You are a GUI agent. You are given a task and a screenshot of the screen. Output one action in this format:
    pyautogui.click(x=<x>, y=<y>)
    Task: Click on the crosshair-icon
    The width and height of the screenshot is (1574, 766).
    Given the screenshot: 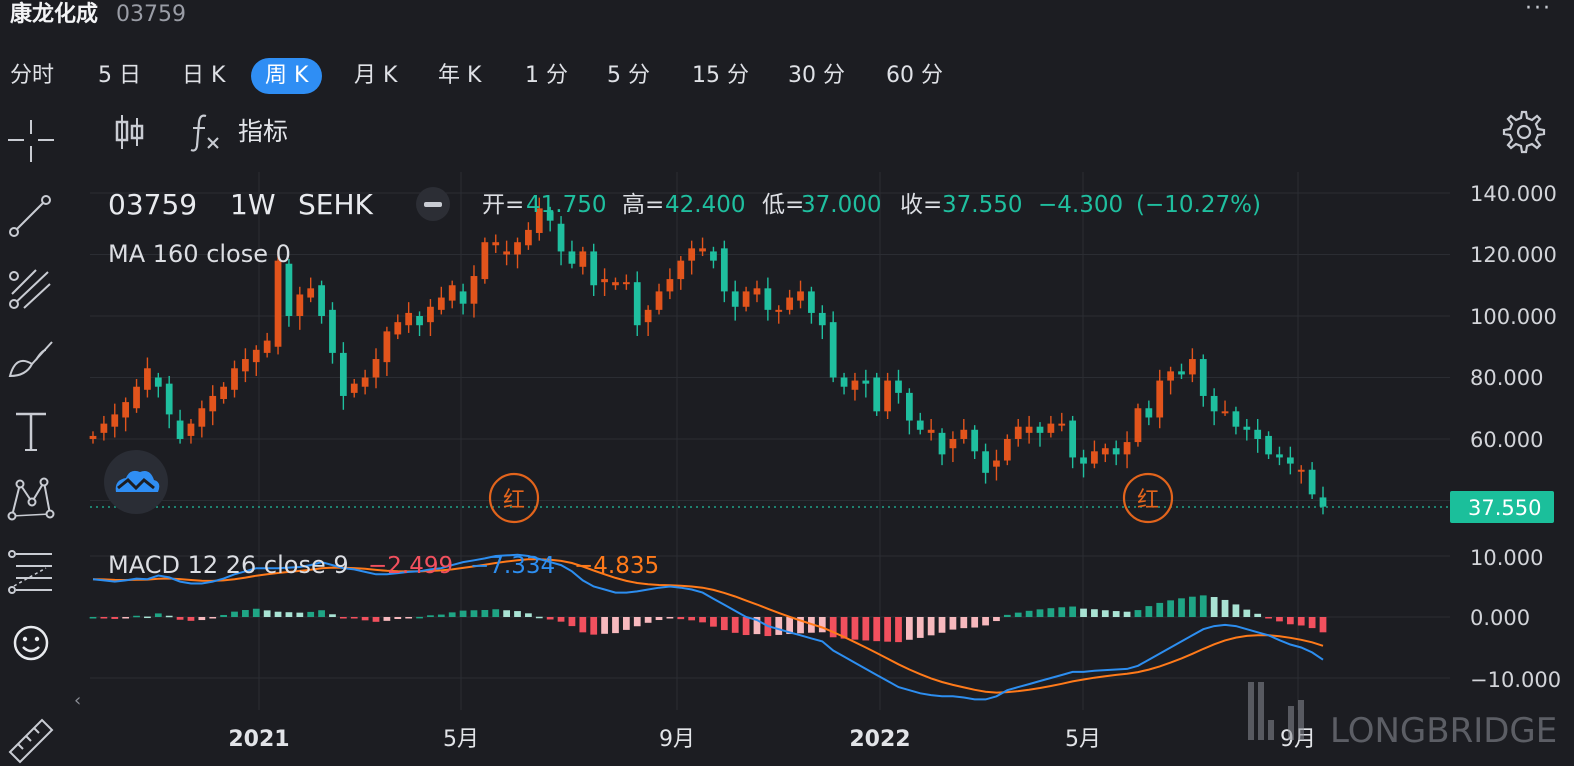 What is the action you would take?
    pyautogui.click(x=31, y=141)
    